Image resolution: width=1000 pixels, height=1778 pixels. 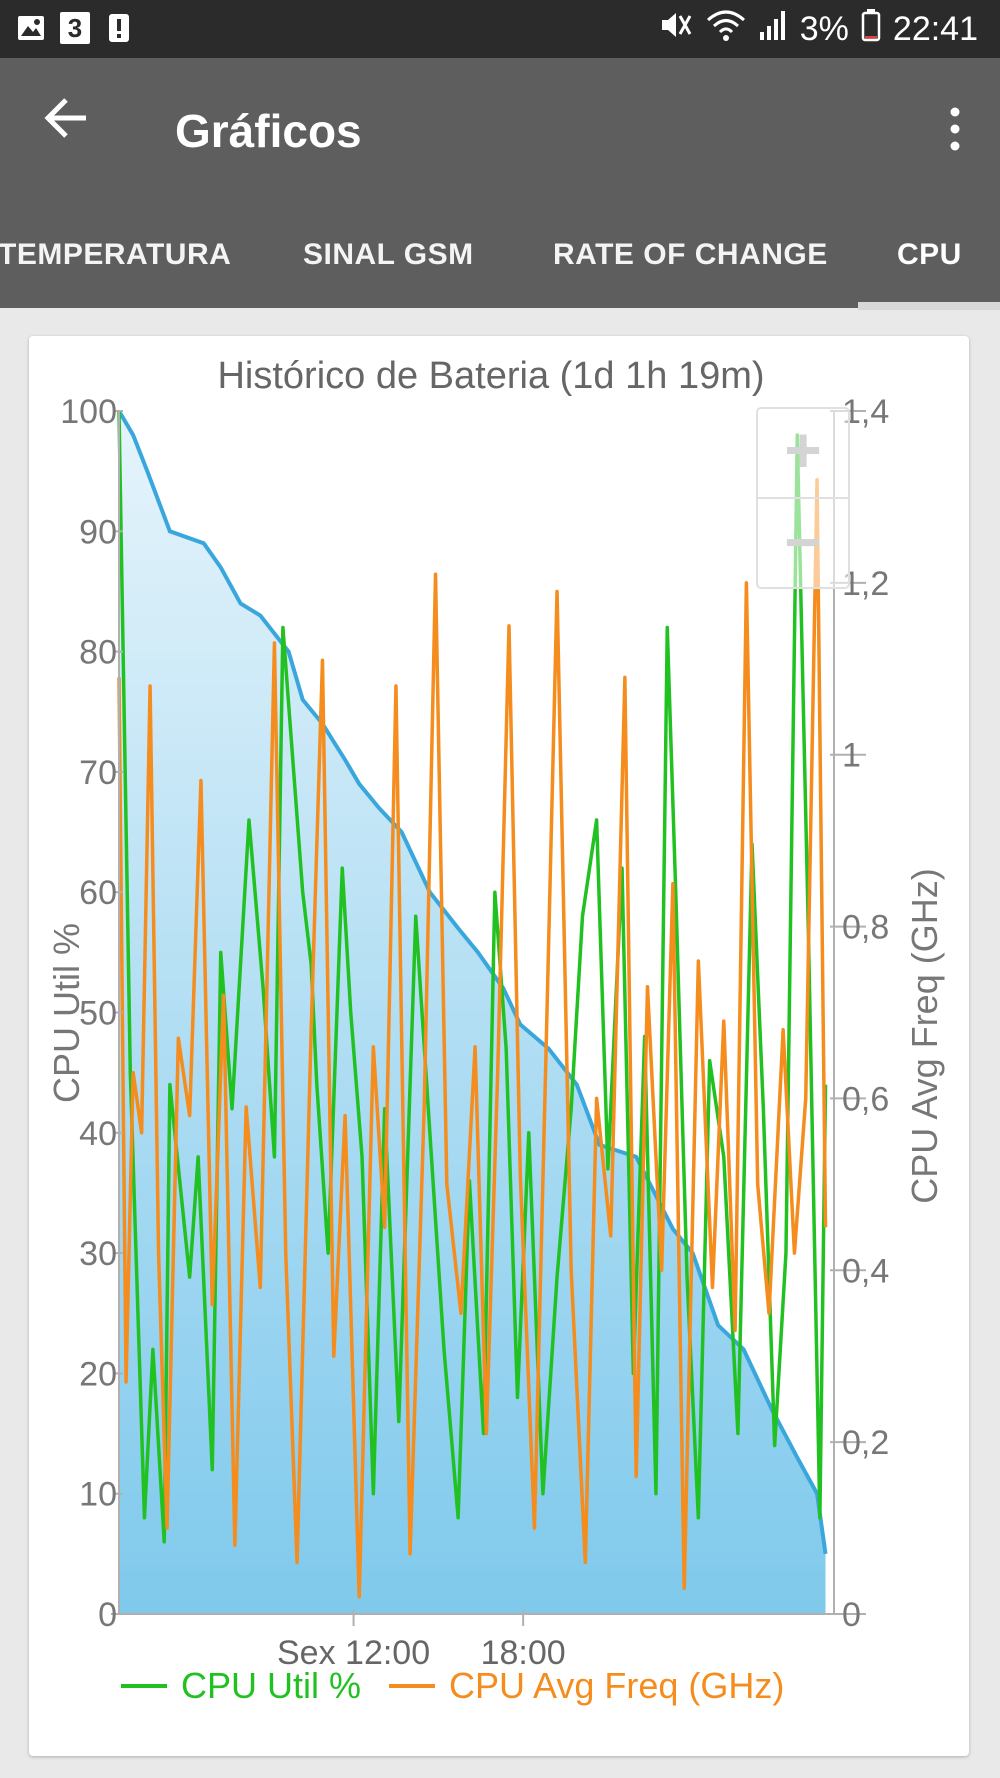 What do you see at coordinates (924, 1035) in the screenshot?
I see `right-axis-label: CPU Avg Freq (GHz)` at bounding box center [924, 1035].